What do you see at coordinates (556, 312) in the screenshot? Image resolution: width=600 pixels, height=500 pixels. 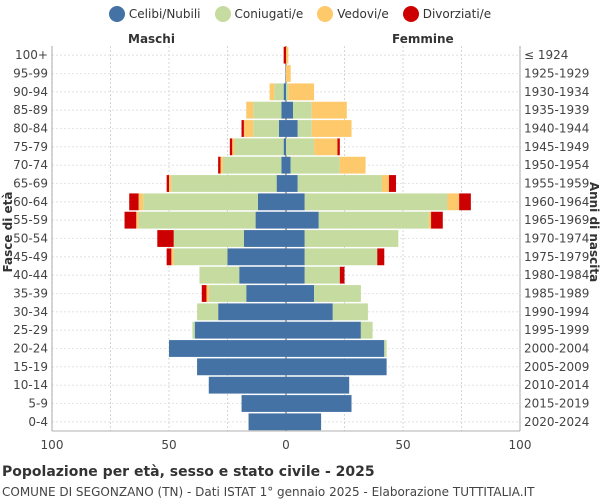 I see `birth-year-label: 1990-1994` at bounding box center [556, 312].